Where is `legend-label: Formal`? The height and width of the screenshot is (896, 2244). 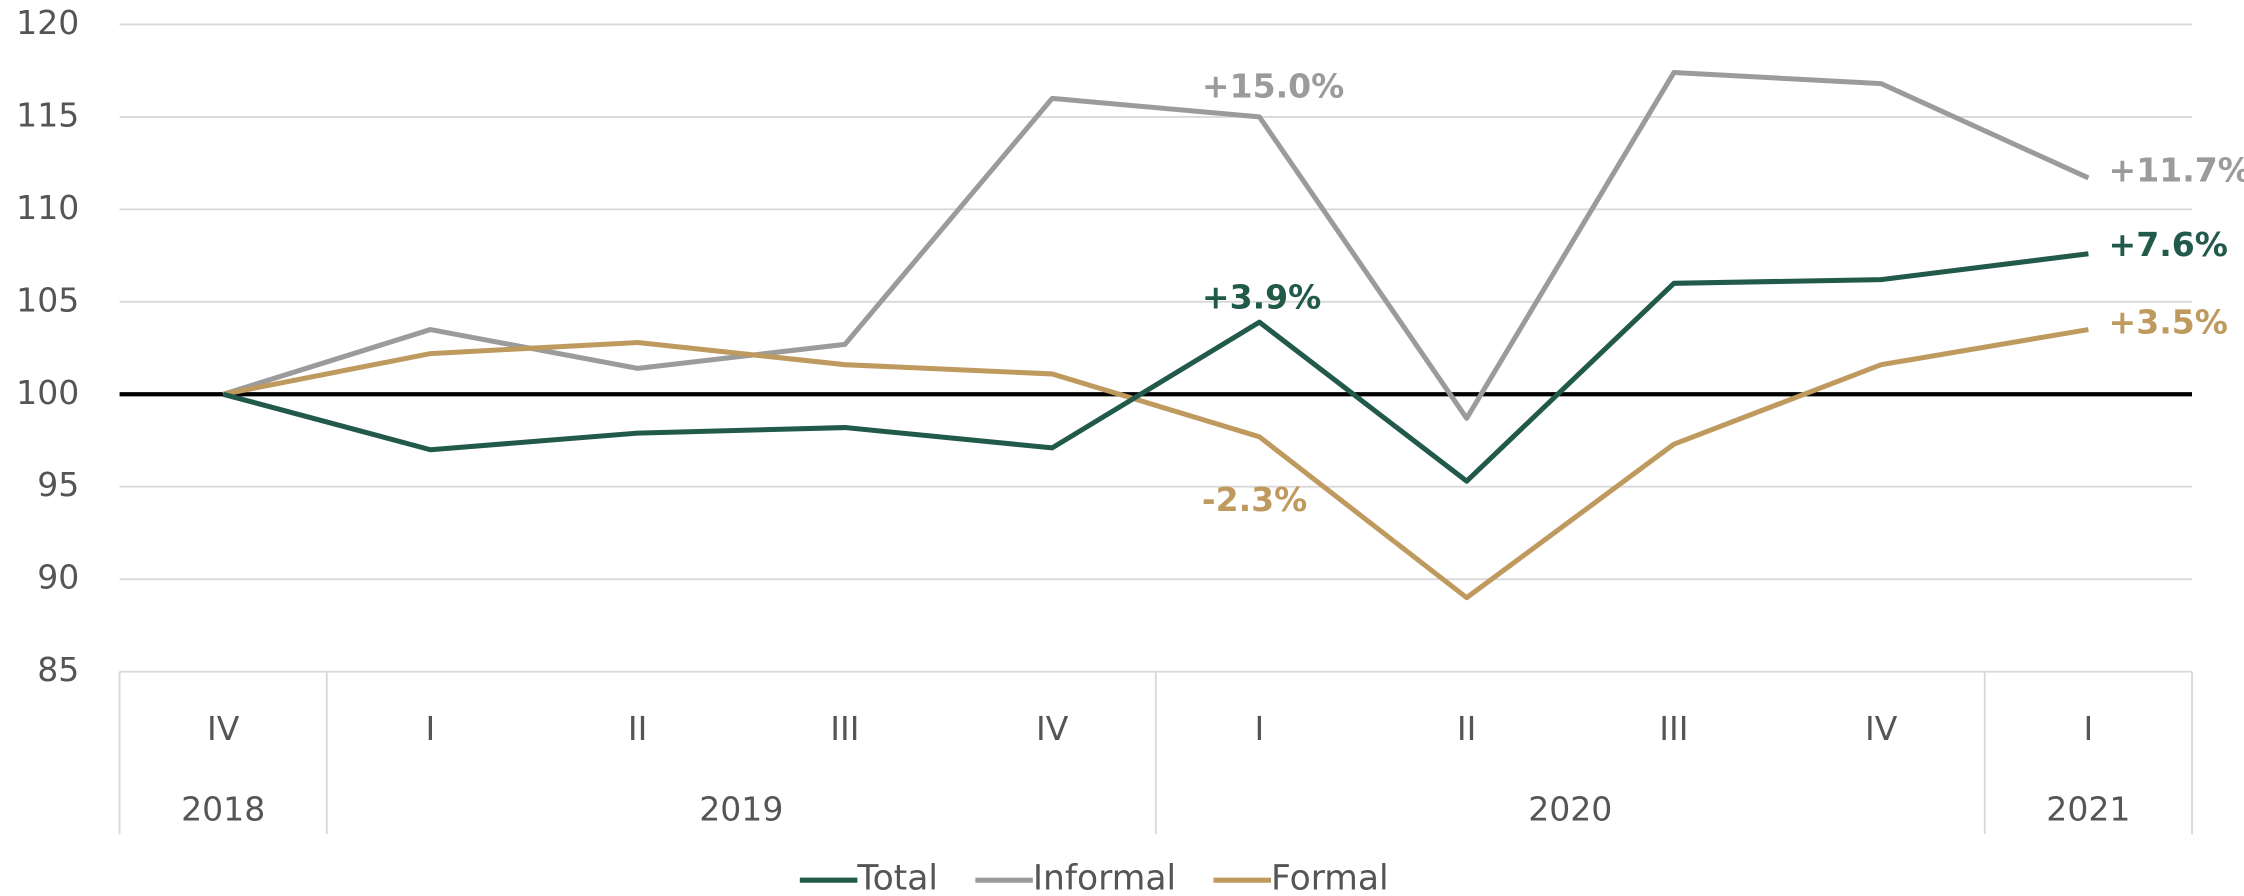
legend-label: Formal is located at coordinates (1330, 877).